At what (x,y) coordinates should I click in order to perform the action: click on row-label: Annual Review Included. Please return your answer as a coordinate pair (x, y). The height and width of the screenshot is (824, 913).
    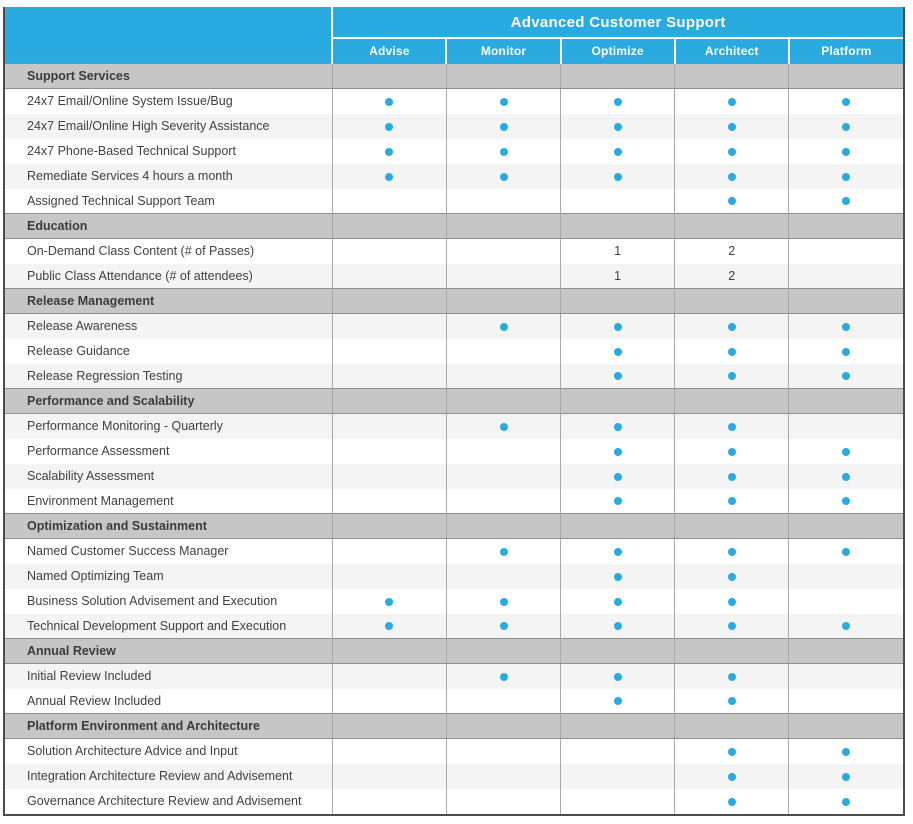
    Looking at the image, I should click on (169, 701).